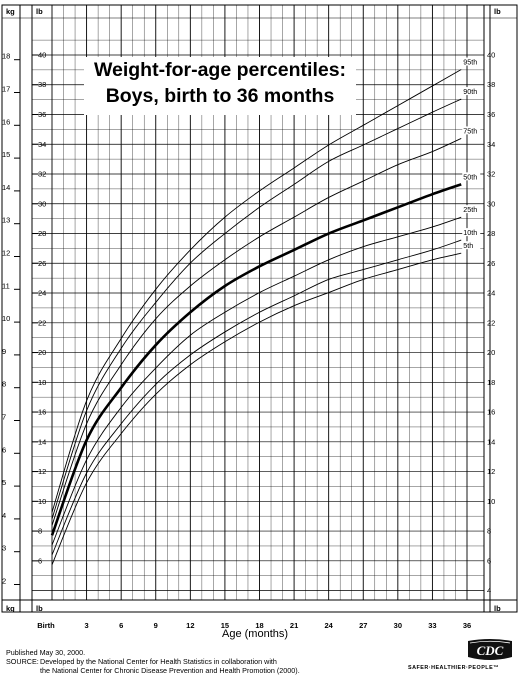 The height and width of the screenshot is (679, 519). What do you see at coordinates (491, 54) in the screenshot?
I see `lb-tick-label-right: 40` at bounding box center [491, 54].